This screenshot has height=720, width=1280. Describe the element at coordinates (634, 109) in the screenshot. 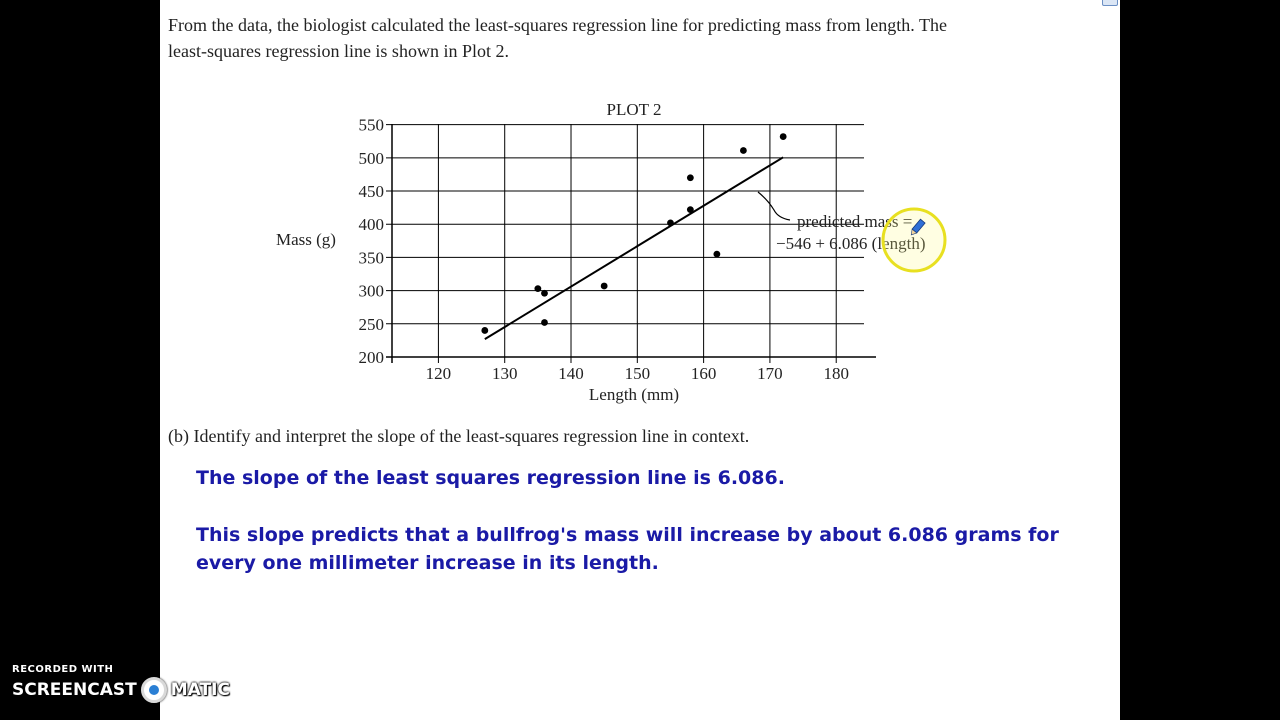

I see `chart-title: PLOT 2` at that location.